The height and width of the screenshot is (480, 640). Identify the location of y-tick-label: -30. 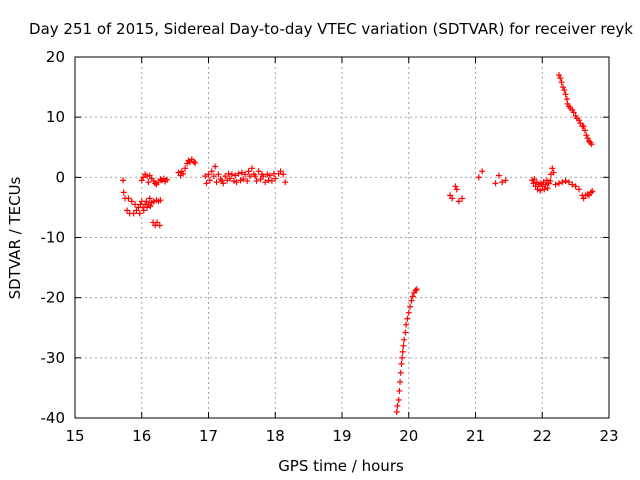
(53, 358).